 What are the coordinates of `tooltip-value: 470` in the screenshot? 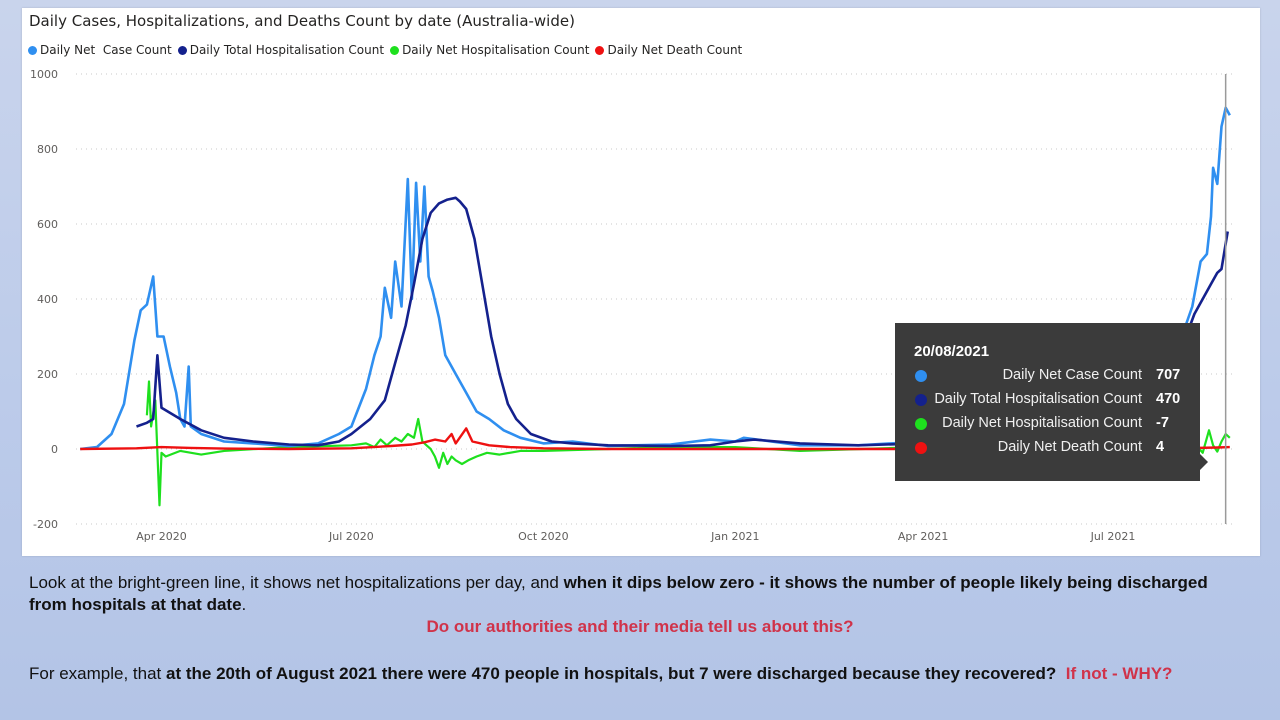 It's located at (1168, 399).